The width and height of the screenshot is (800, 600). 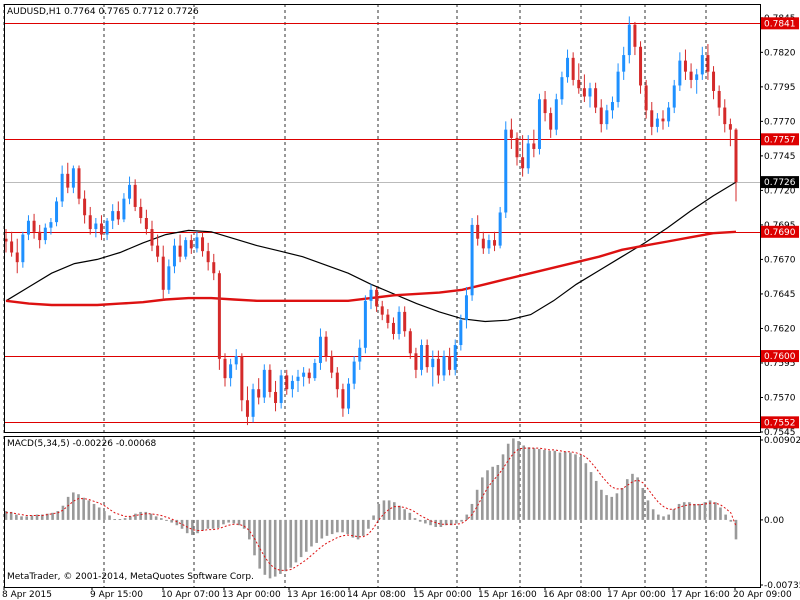 What do you see at coordinates (82, 444) in the screenshot?
I see `macd-title: MACD(5,34,5) -0.00226 -0.00068` at bounding box center [82, 444].